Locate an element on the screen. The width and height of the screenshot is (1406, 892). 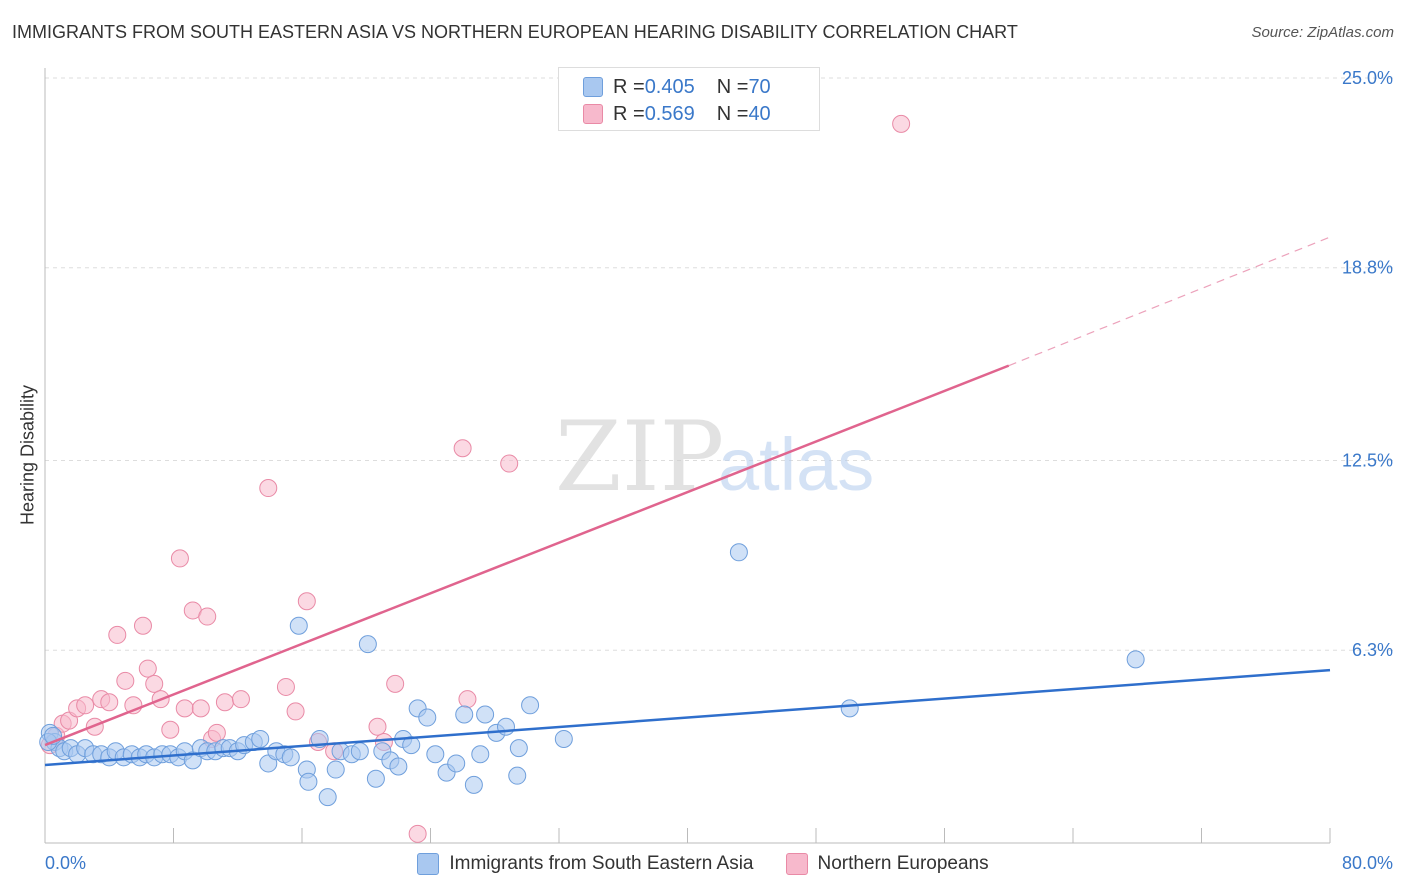
legend-label-northern-europeans: Northern Europeans is located at coordinates (903, 863).